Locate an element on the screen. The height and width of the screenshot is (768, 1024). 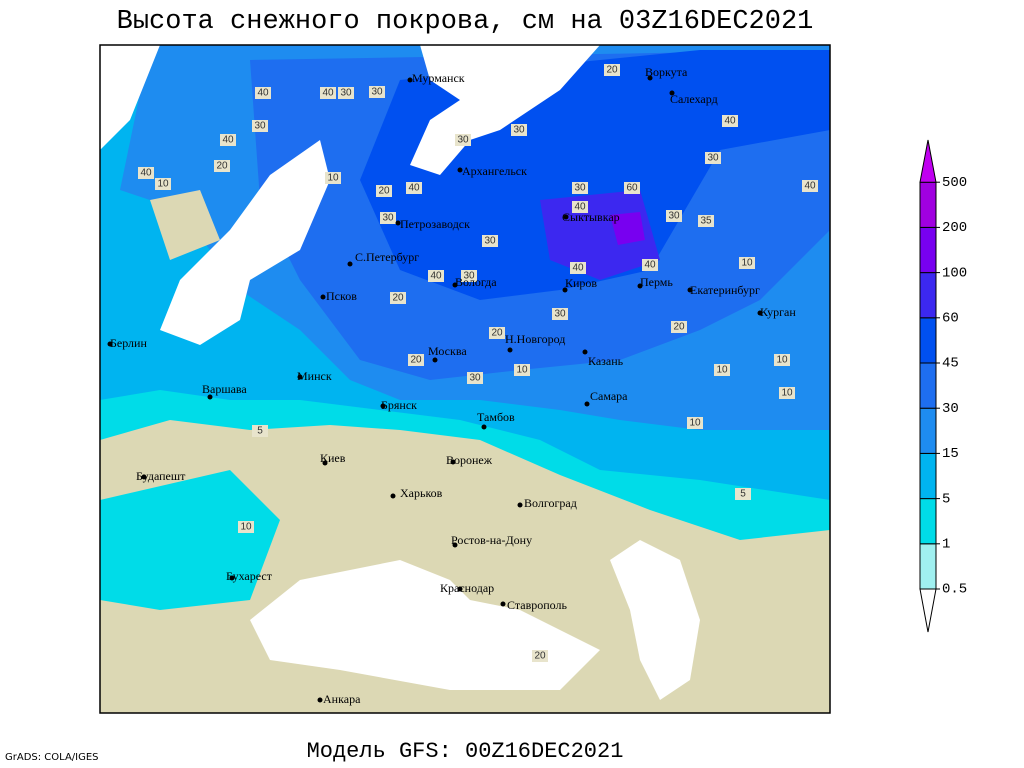
land is located at coordinates (185, 225).